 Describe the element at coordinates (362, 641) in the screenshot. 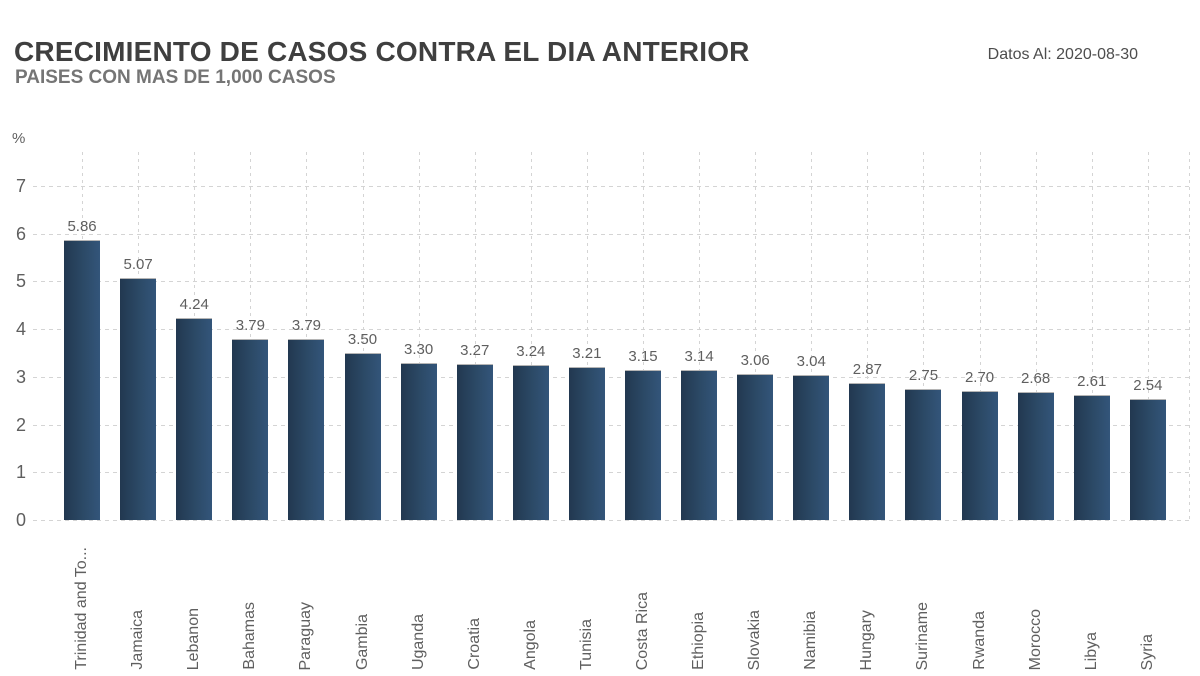

I see `x-axis-label: Gambia` at that location.